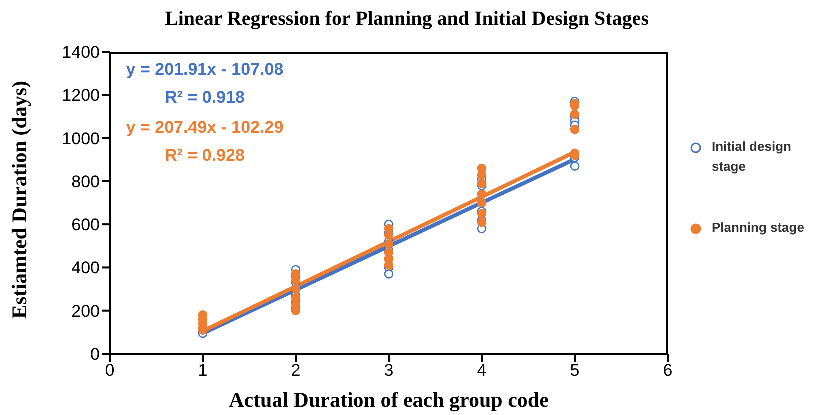 The width and height of the screenshot is (814, 415). What do you see at coordinates (758, 228) in the screenshot?
I see `legend-label: Planning stage` at bounding box center [758, 228].